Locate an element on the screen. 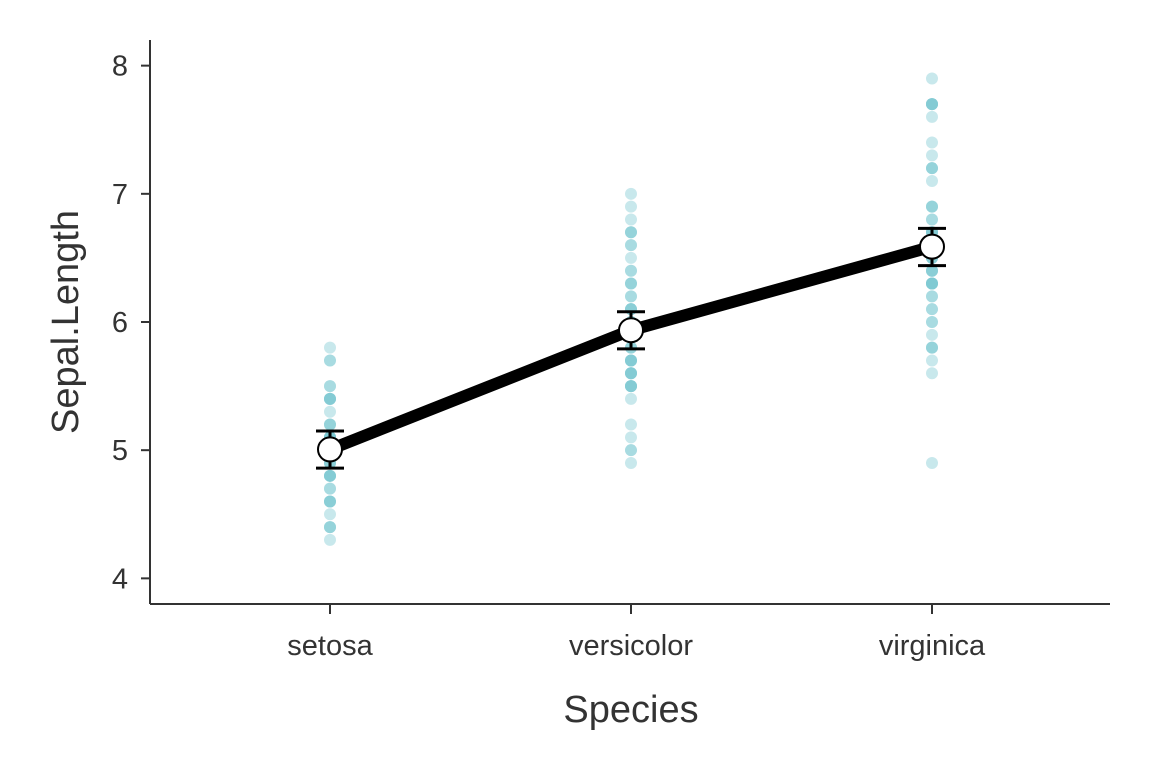 This screenshot has width=1152, height=768. y-tick-label-6: 6 is located at coordinates (120, 323).